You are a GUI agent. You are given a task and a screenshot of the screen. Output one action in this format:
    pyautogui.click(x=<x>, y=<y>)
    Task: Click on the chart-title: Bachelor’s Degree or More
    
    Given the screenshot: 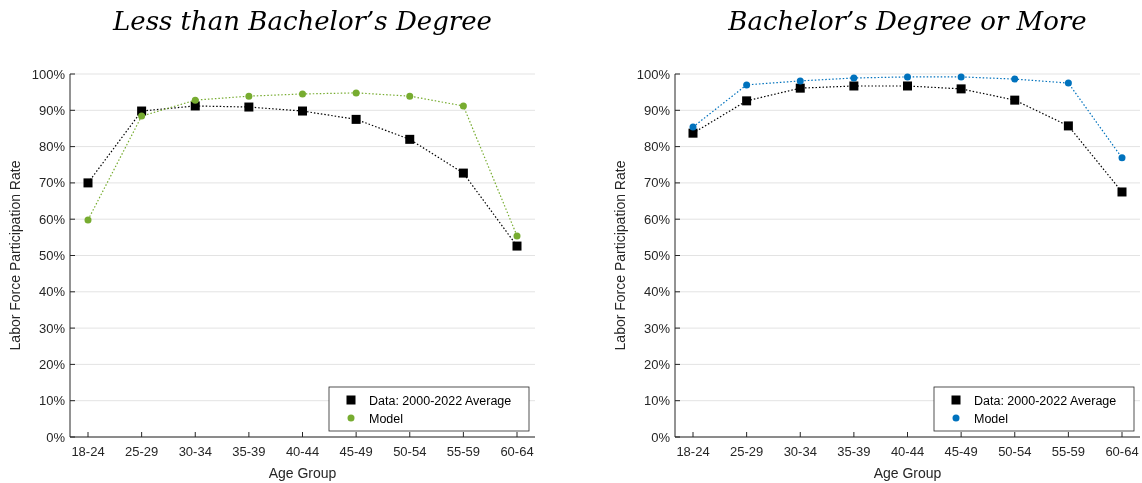 What is the action you would take?
    pyautogui.click(x=907, y=21)
    